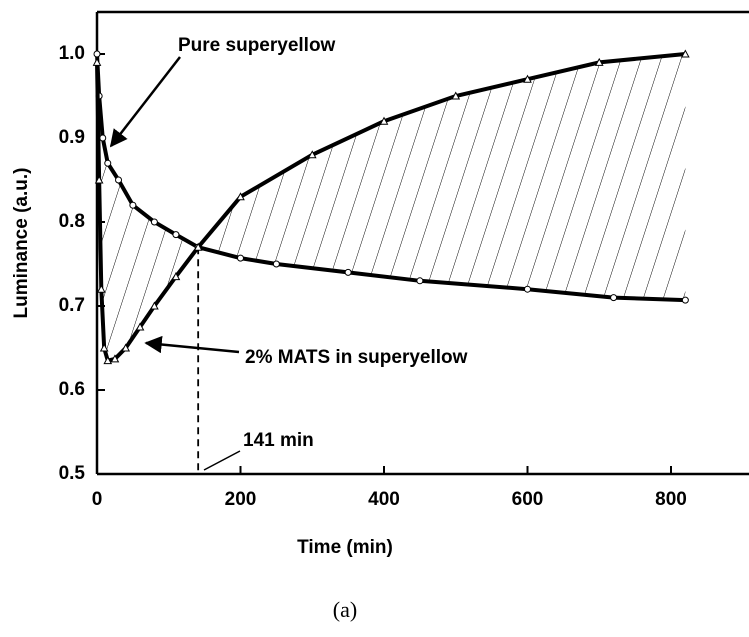 Image resolution: width=749 pixels, height=637 pixels. Describe the element at coordinates (72, 389) in the screenshot. I see `y-tick-label: 0.6` at that location.